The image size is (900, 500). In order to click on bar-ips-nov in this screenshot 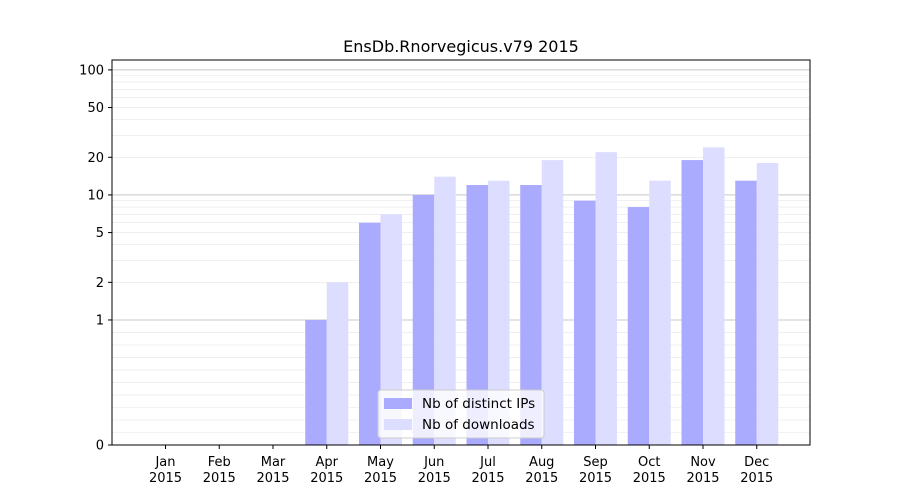, I will do `click(692, 302)`.